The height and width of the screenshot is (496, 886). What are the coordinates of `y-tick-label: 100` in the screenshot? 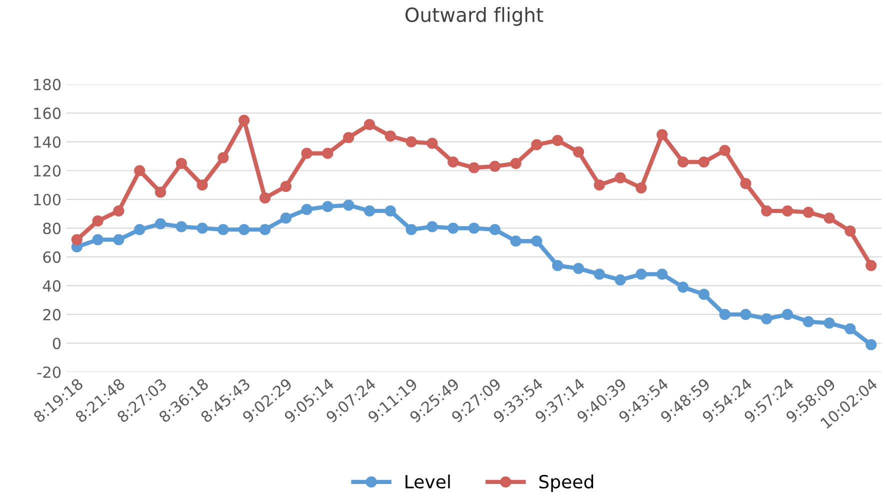 It's located at (47, 200).